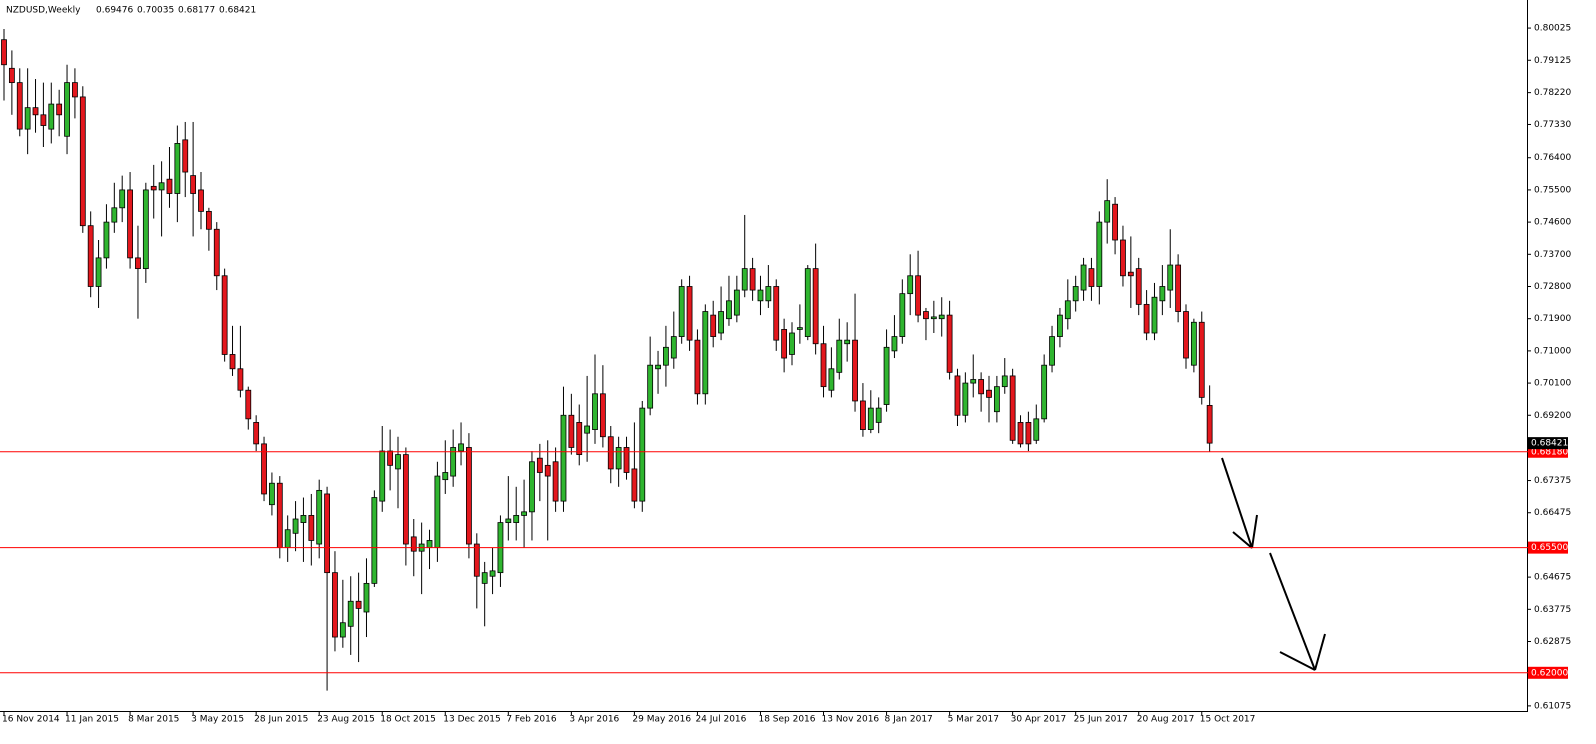 This screenshot has width=1596, height=744. What do you see at coordinates (1552, 384) in the screenshot?
I see `y-tick-label: 0.70100` at bounding box center [1552, 384].